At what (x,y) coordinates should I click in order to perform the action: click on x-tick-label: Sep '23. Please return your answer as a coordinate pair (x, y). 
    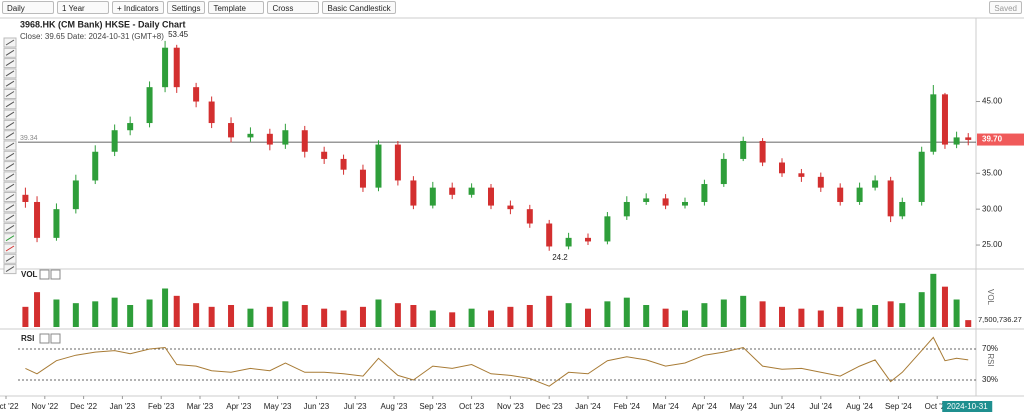
    Looking at the image, I should click on (432, 406).